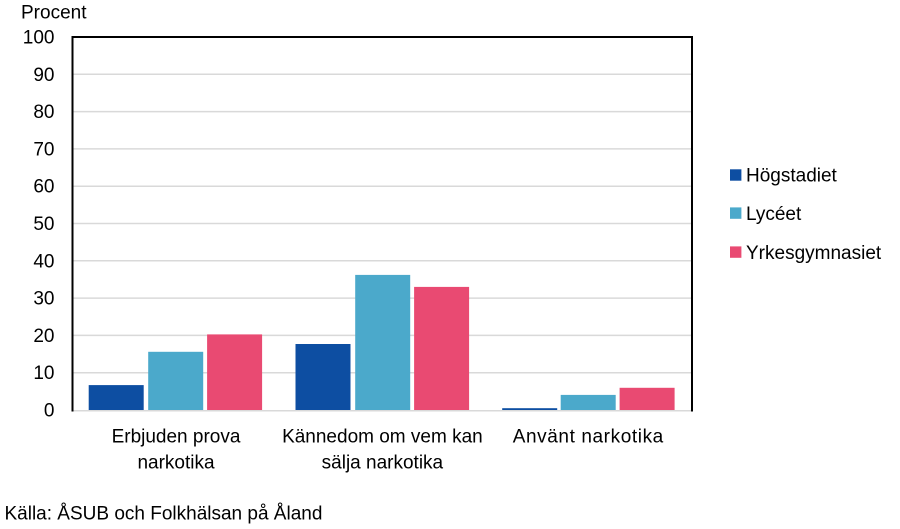 This screenshot has width=900, height=529. I want to click on svg-text: Högstadiet, so click(792, 176).